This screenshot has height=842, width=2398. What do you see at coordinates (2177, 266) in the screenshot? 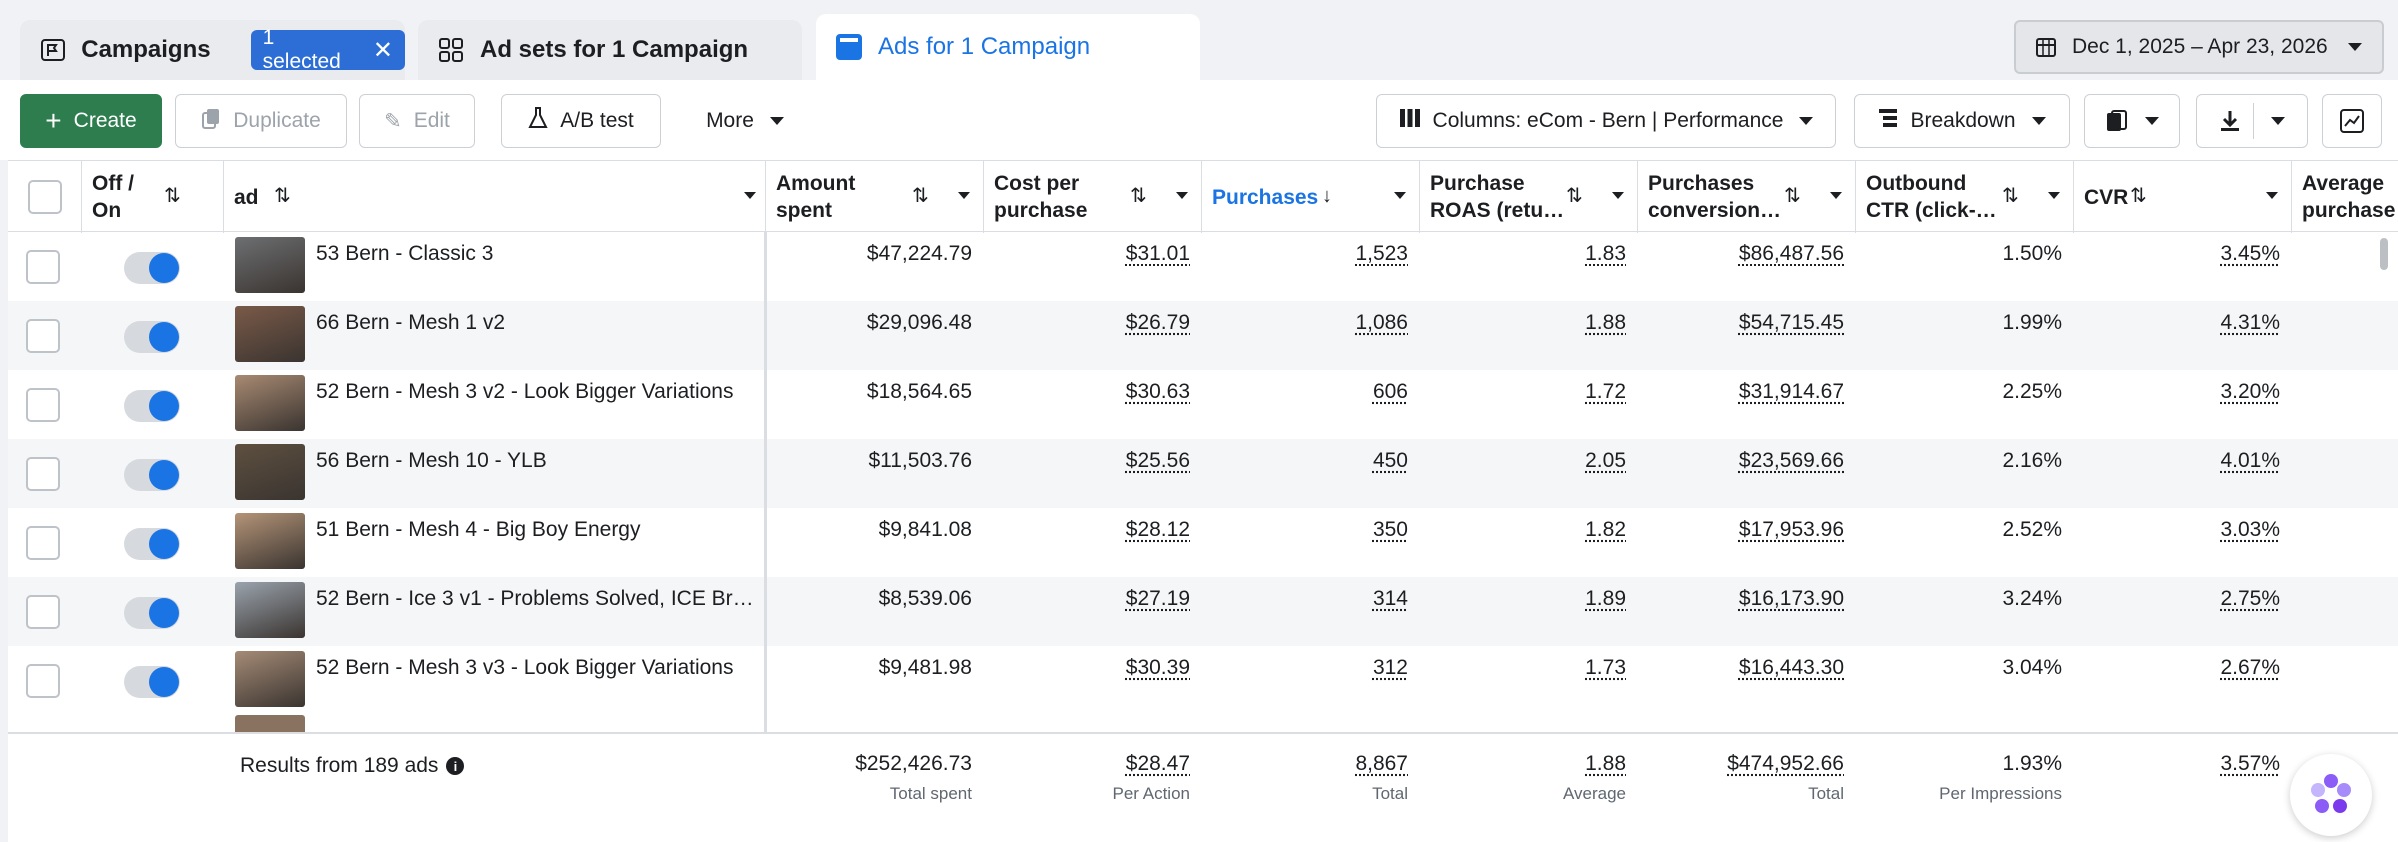
I see `cell-cvr: 3.45%` at bounding box center [2177, 266].